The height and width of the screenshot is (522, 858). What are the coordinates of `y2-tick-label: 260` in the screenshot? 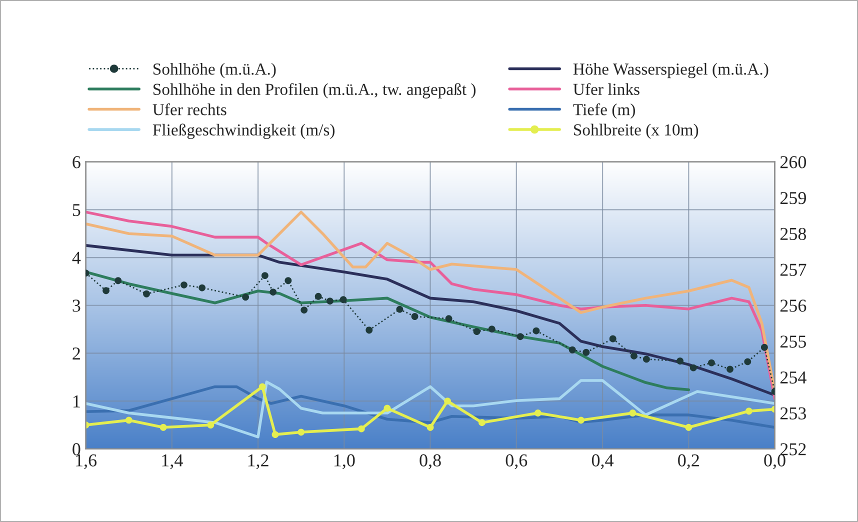 It's located at (793, 162).